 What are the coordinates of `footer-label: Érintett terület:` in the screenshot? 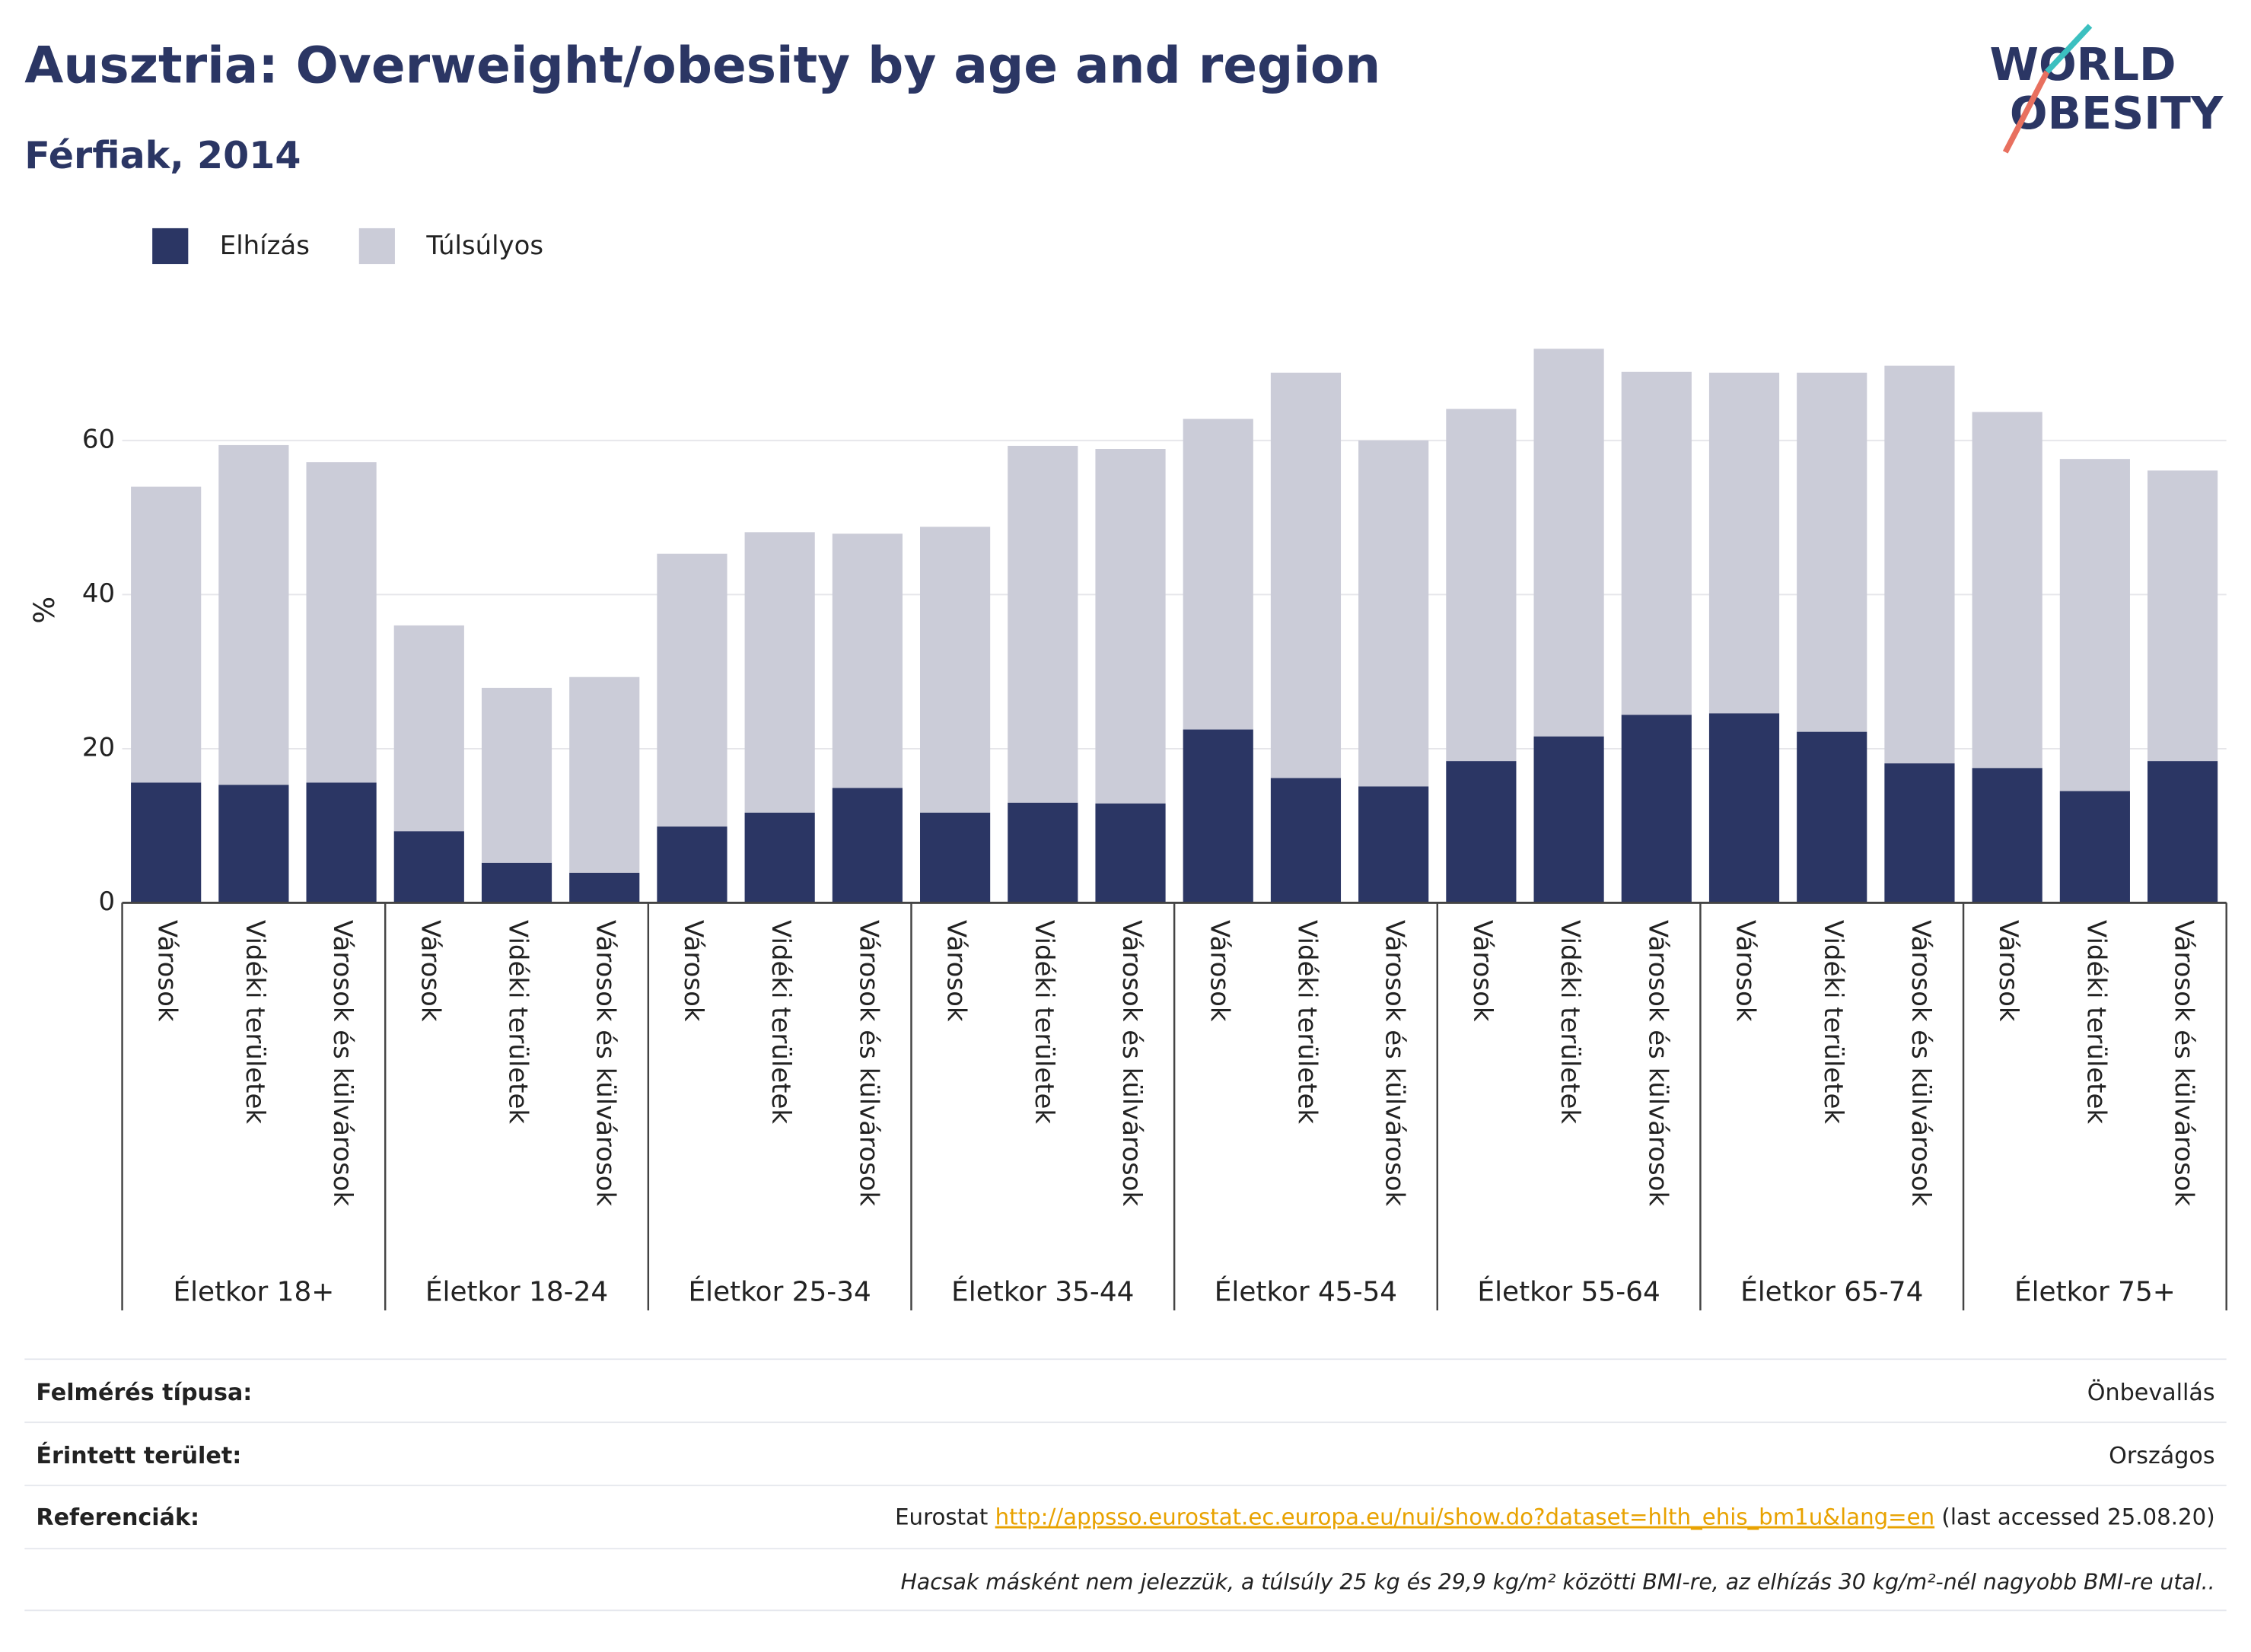 It's located at (138, 1455).